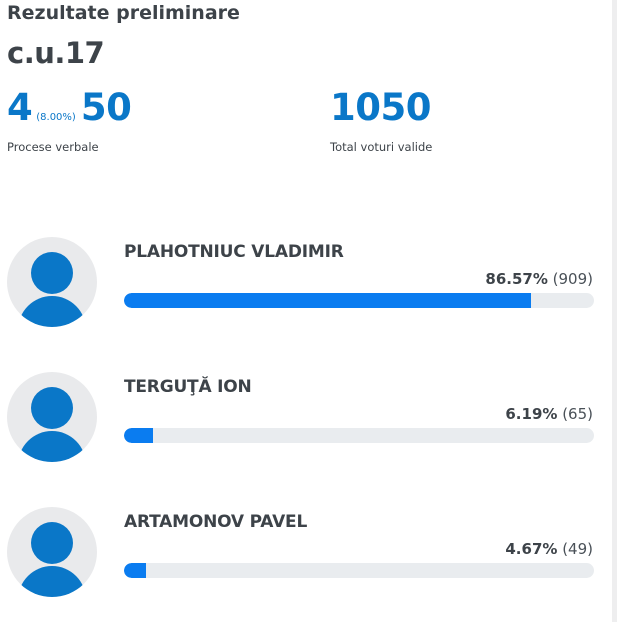  What do you see at coordinates (69, 107) in the screenshot?
I see `protocols-stat: 4 (8.00%) 50` at bounding box center [69, 107].